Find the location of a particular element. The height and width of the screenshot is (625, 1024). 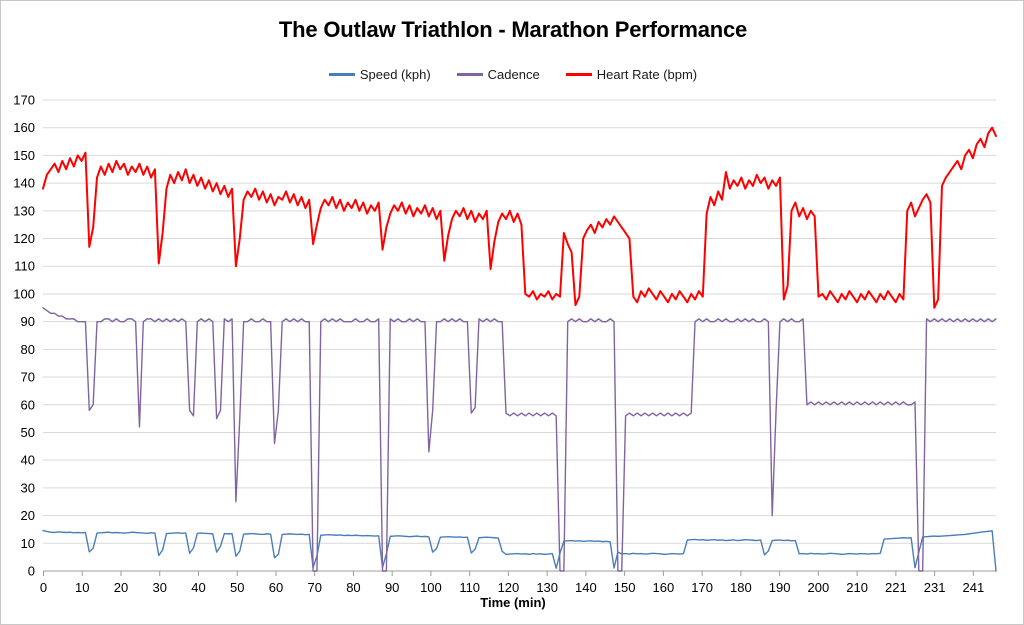

x-tick-label: 50 is located at coordinates (237, 587).